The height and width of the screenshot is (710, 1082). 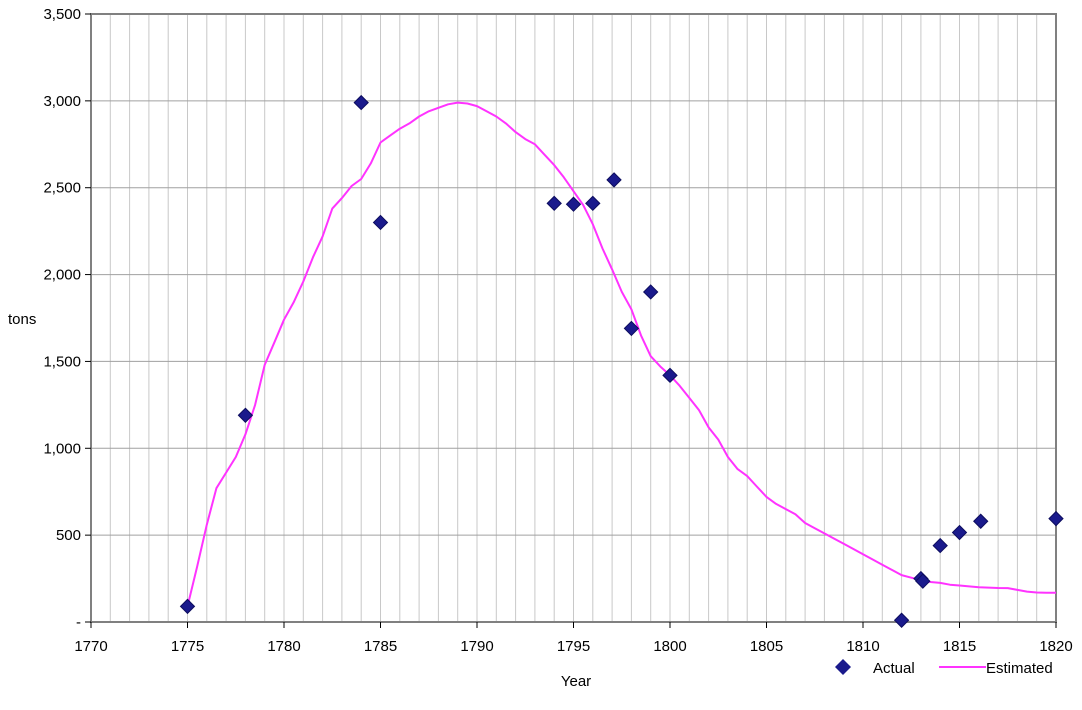 What do you see at coordinates (68, 535) in the screenshot?
I see `y-tick-label: 500` at bounding box center [68, 535].